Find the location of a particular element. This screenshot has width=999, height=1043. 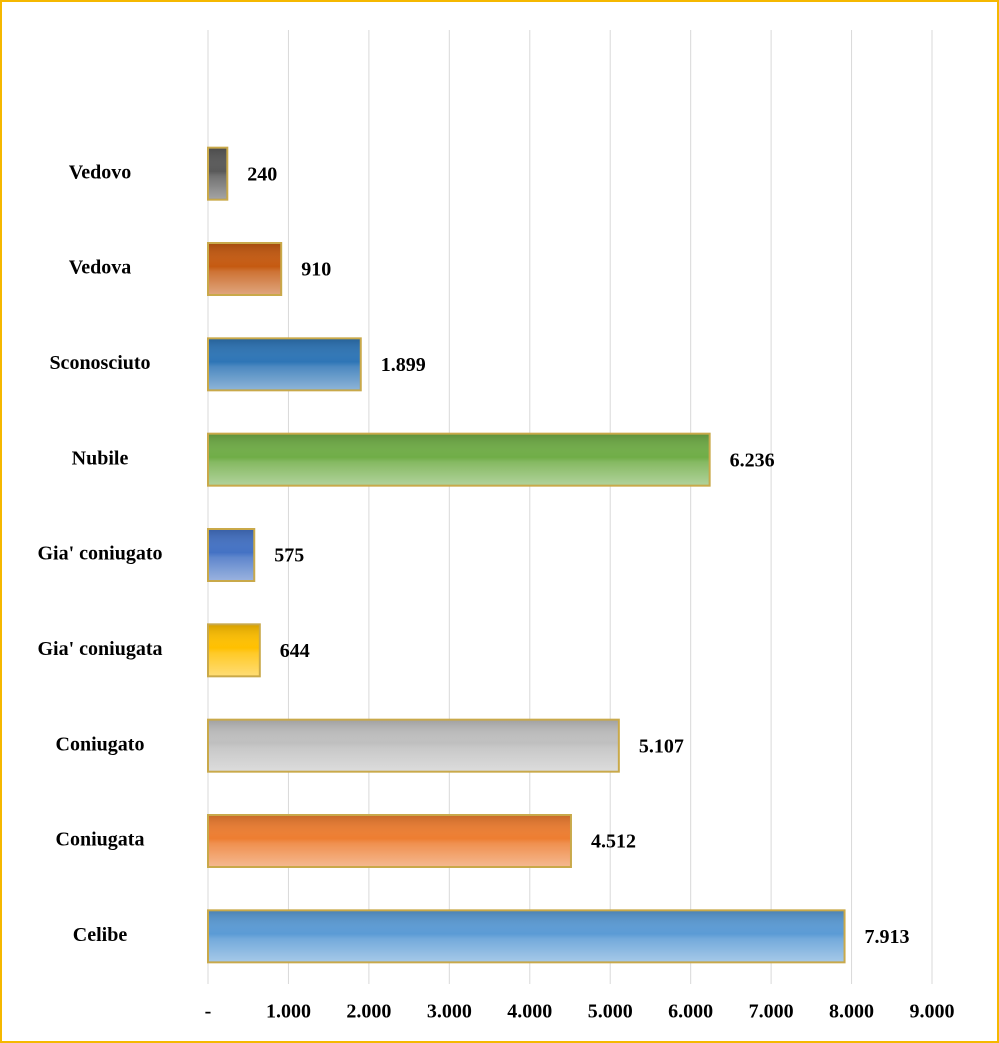

y-tick-label: Coniugata is located at coordinates (100, 840).